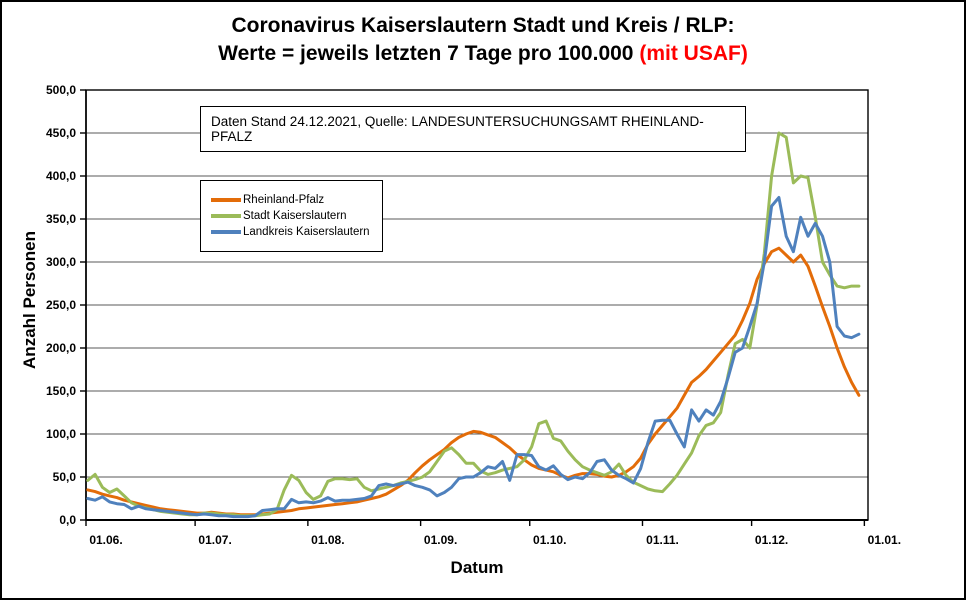 This screenshot has width=966, height=600. What do you see at coordinates (61, 133) in the screenshot?
I see `y-tick-label: 450,0` at bounding box center [61, 133].